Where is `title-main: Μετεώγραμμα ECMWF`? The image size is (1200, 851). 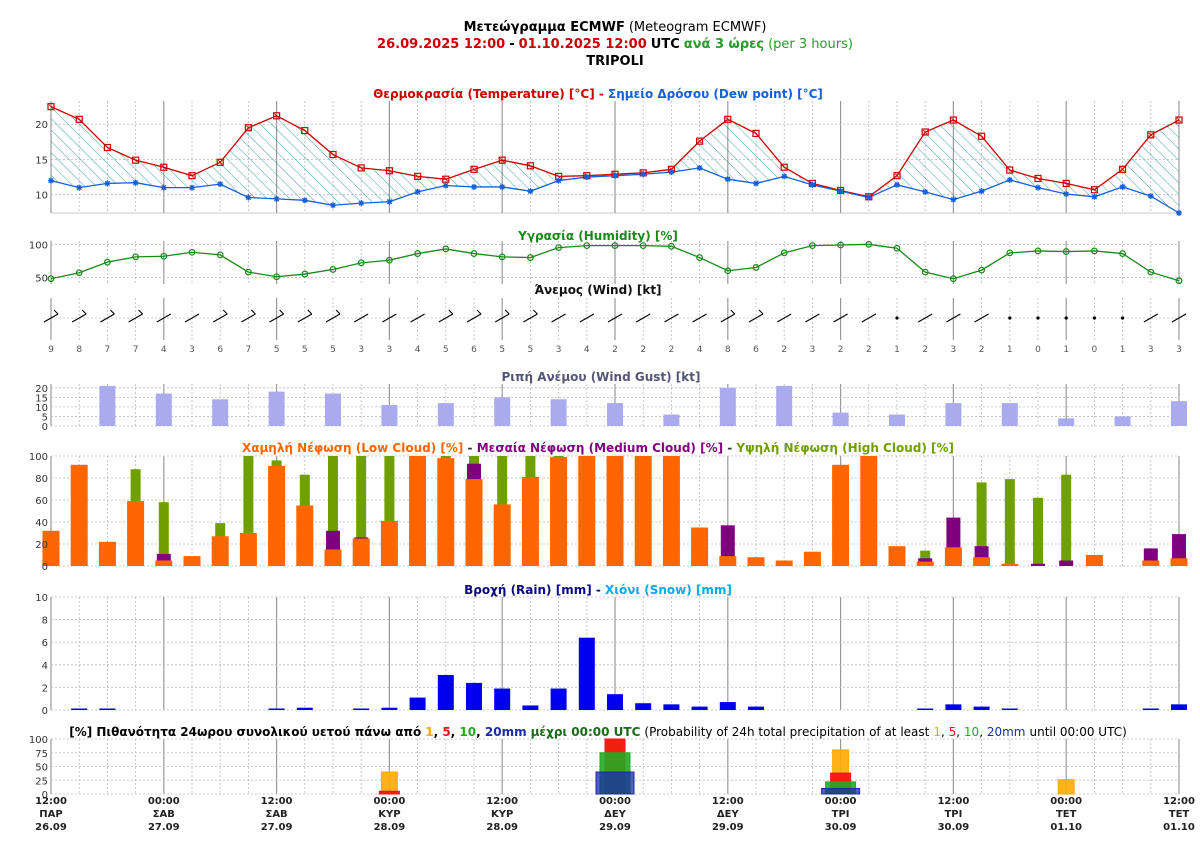
title-main: Μετεώγραμμα ECMWF is located at coordinates (544, 27).